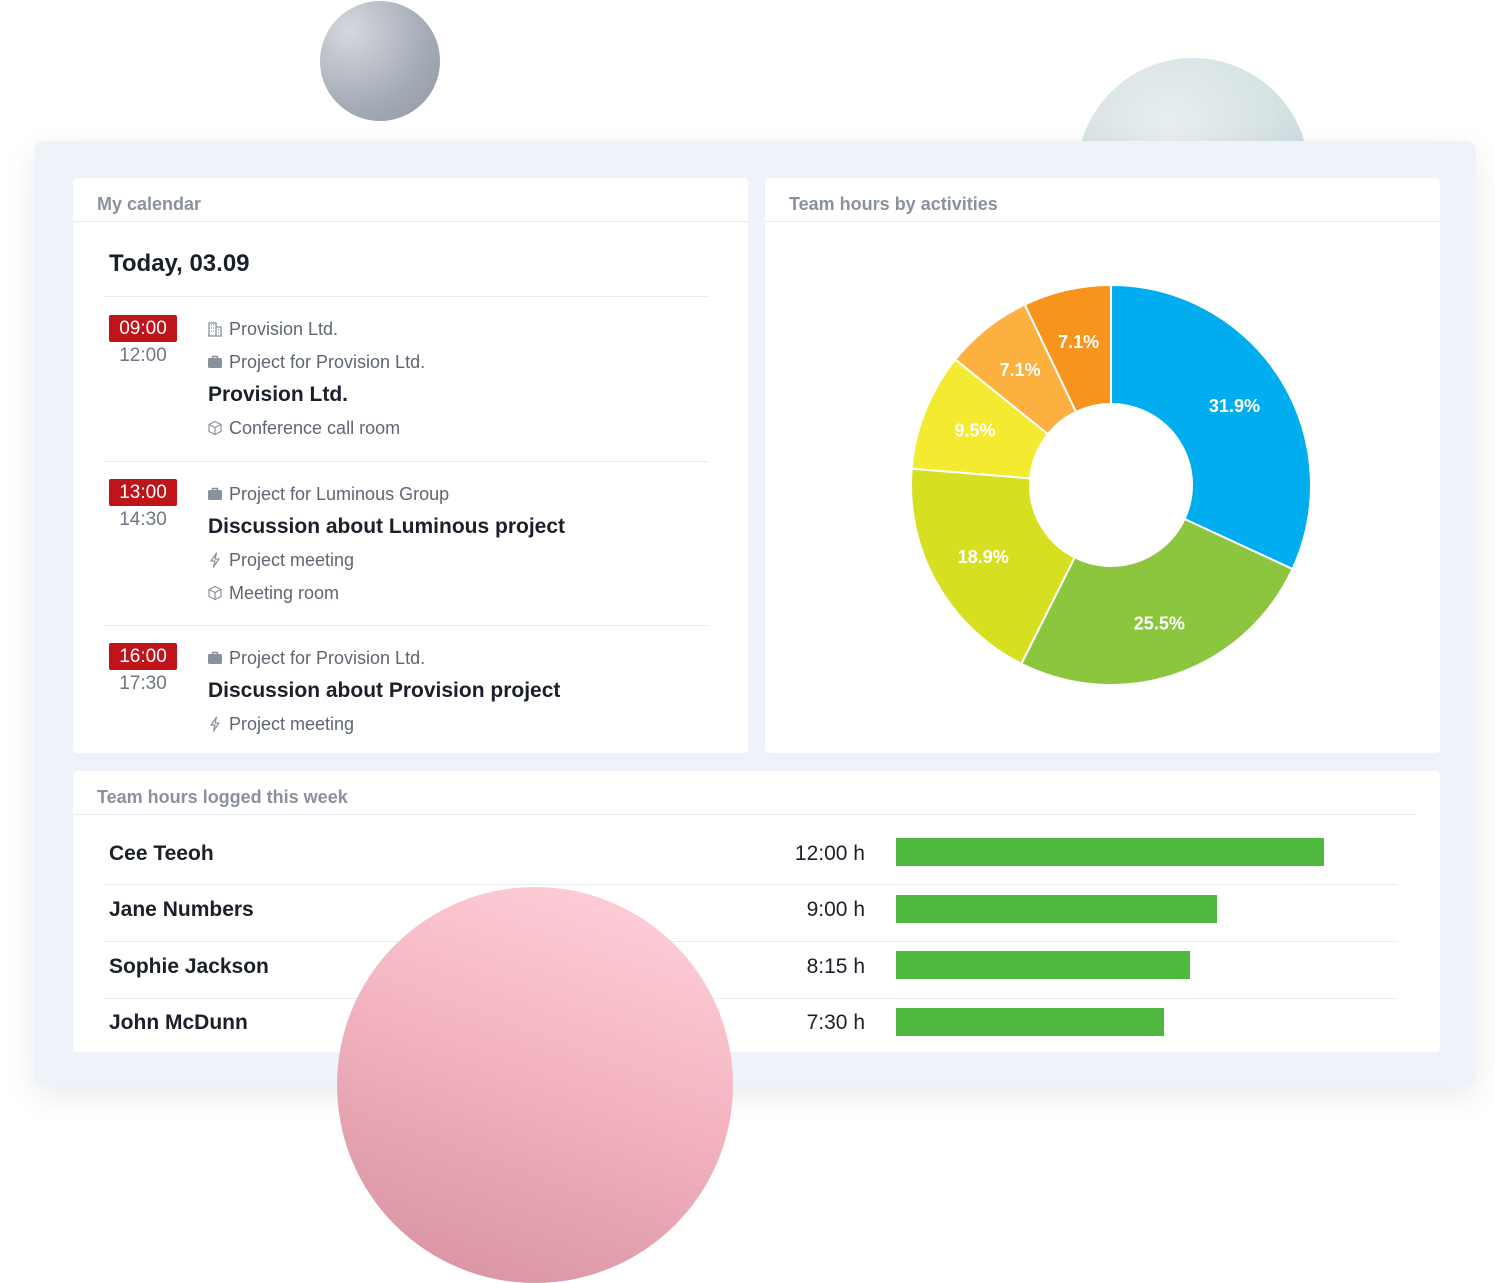  What do you see at coordinates (143, 656) in the screenshot?
I see `event-start-time: 16:00` at bounding box center [143, 656].